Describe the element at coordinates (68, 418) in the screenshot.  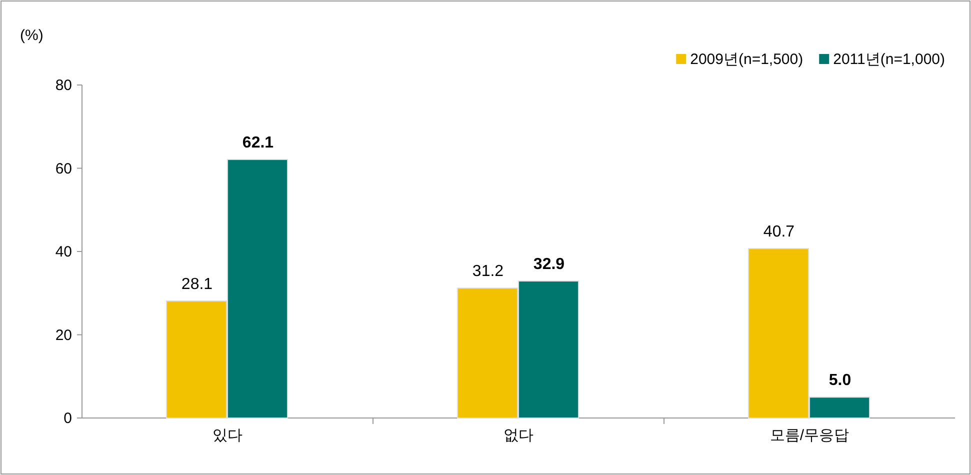
I see `y-tick-label: 0` at that location.